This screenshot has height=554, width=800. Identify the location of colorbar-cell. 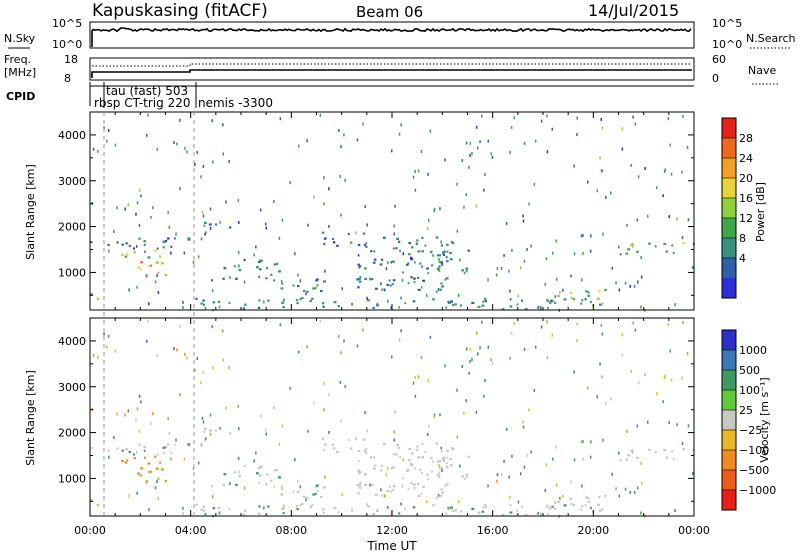
(729, 168).